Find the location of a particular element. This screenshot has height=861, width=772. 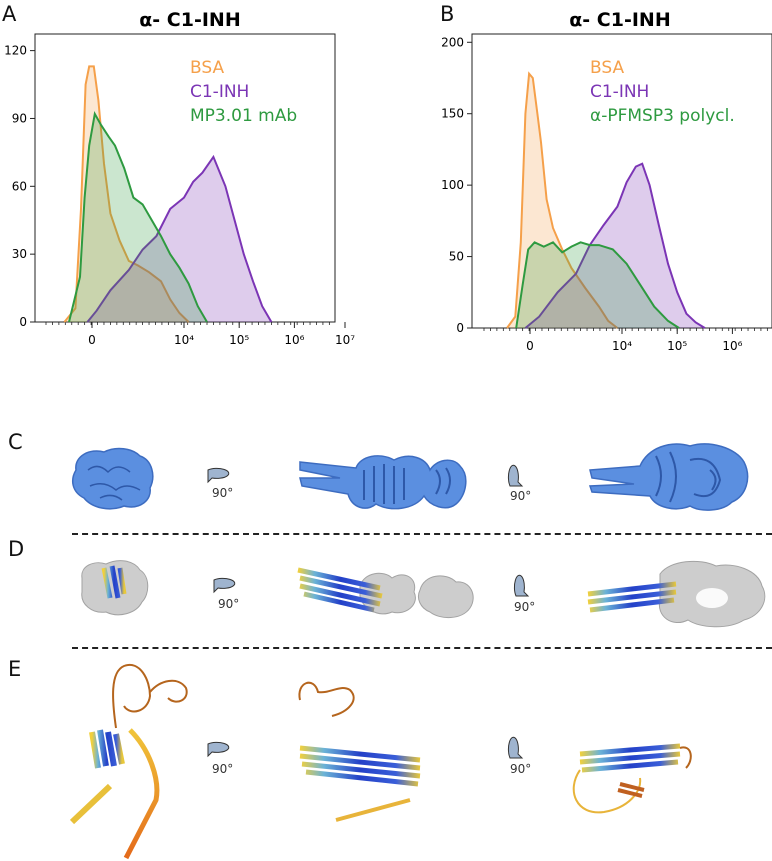

panel-label-b: B is located at coordinates (447, 14).